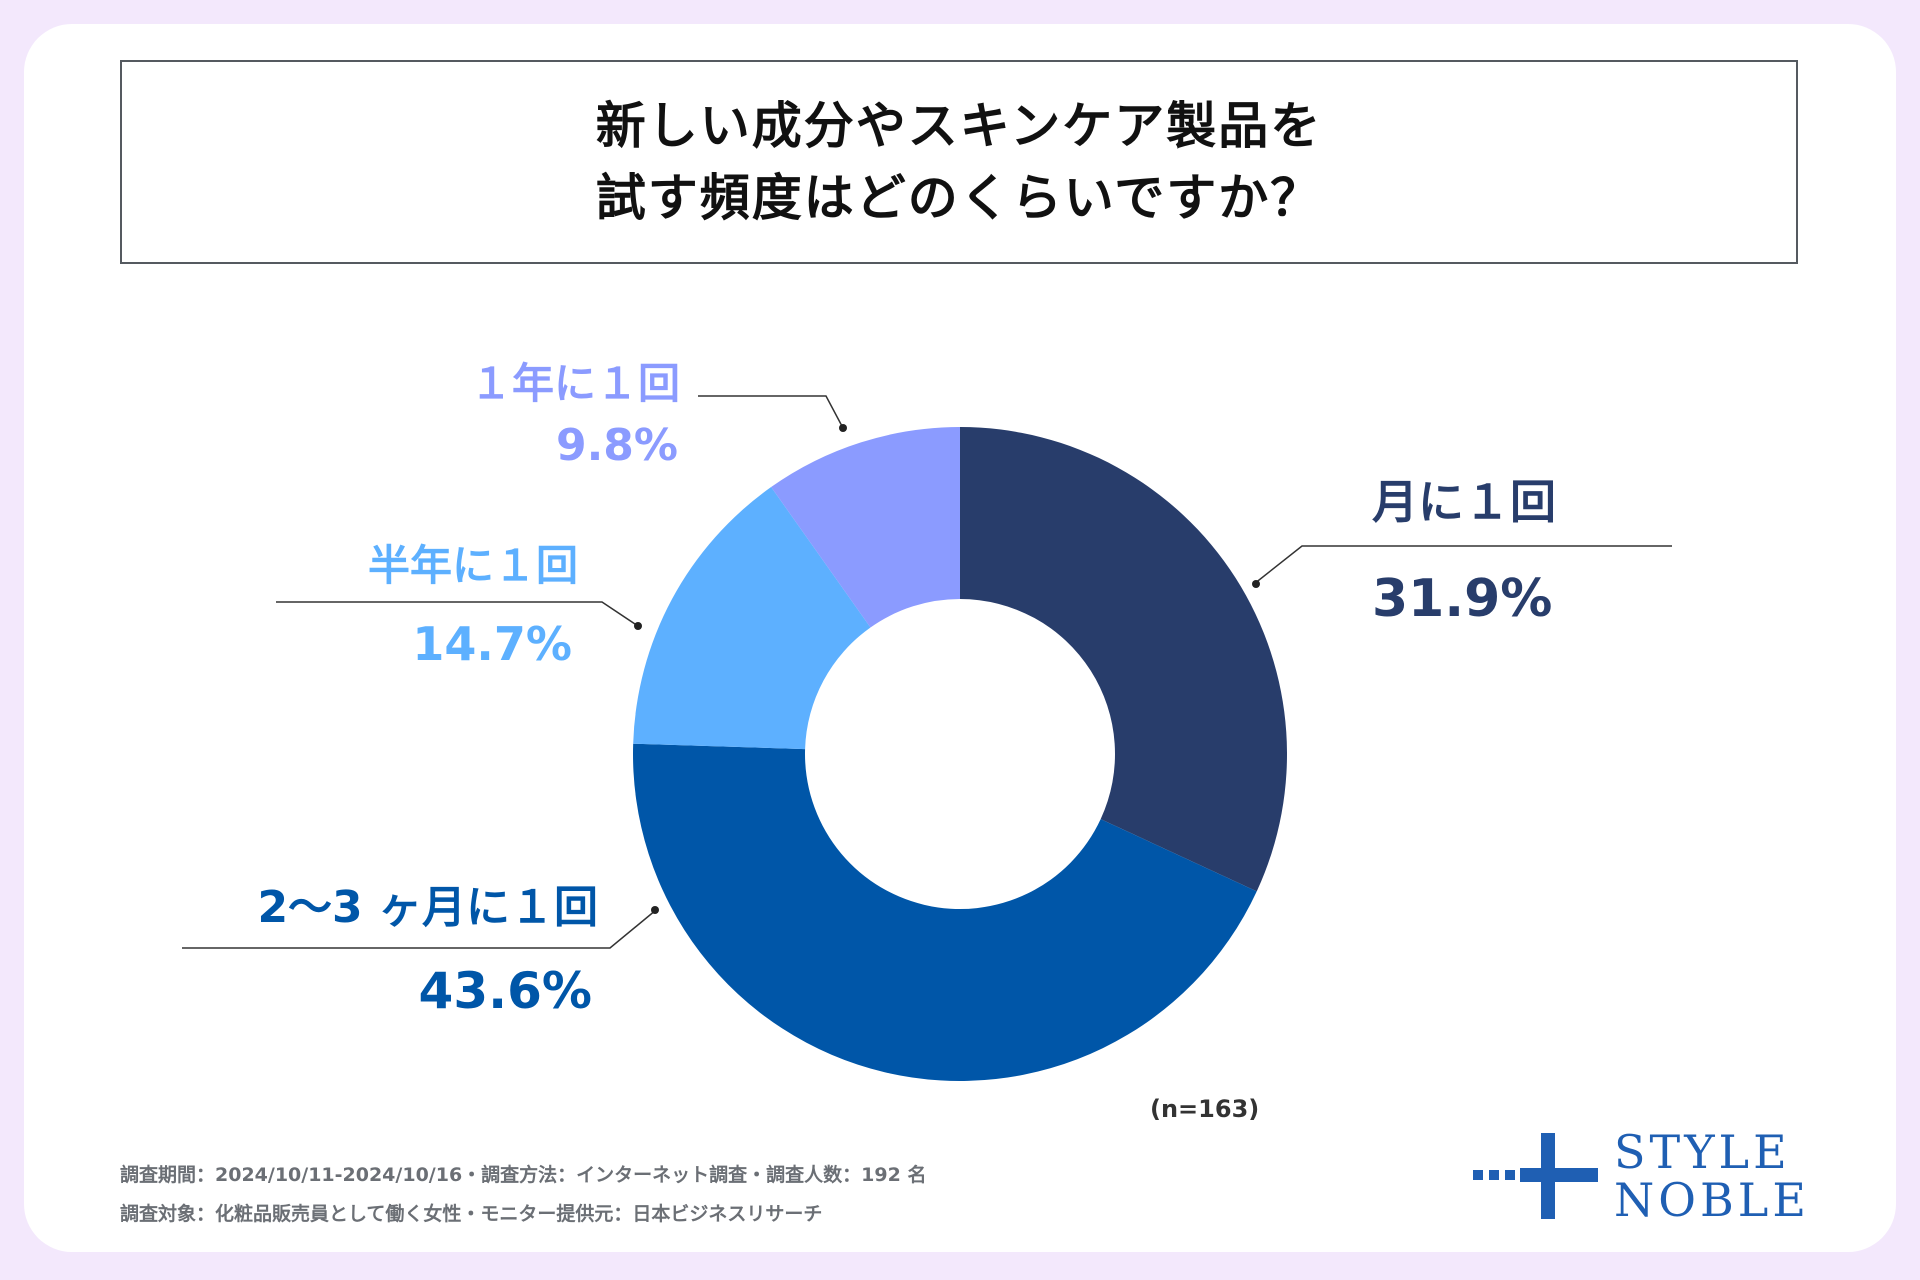  Describe the element at coordinates (945, 912) in the screenshot. I see `donut-slice-bimonthly` at that location.